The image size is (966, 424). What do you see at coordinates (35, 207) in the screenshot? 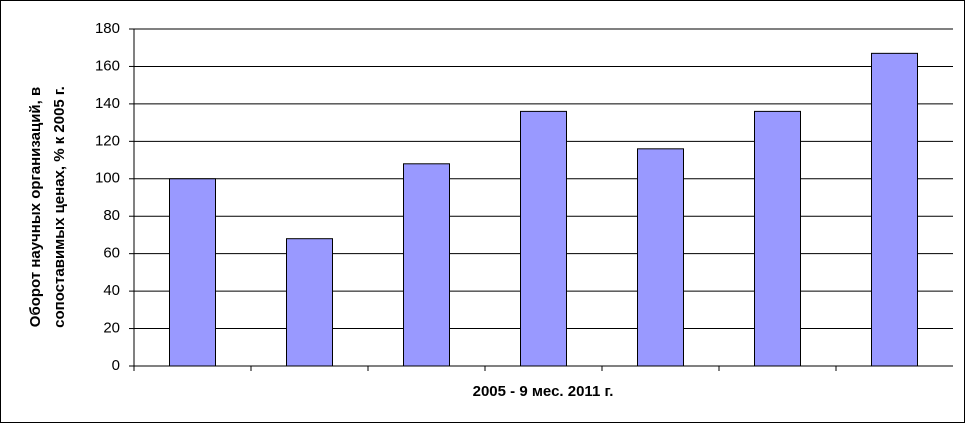
I see `y-axis-title: Оборот научных организаций, в` at bounding box center [35, 207].